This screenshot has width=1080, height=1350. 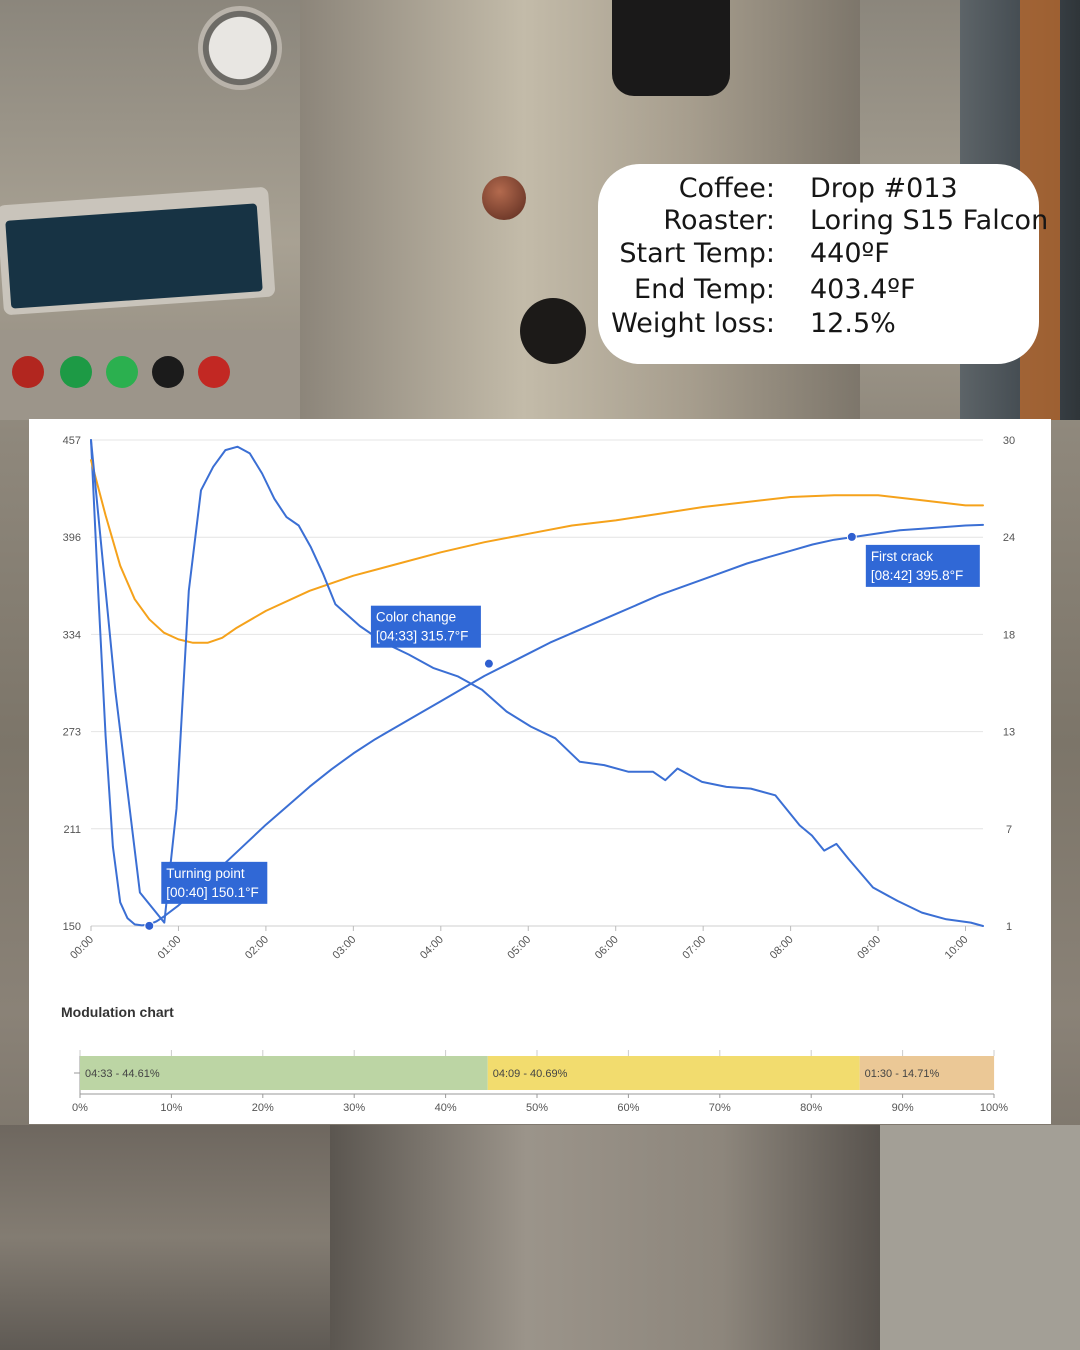 What do you see at coordinates (884, 188) in the screenshot?
I see `info-value: Drop #013` at bounding box center [884, 188].